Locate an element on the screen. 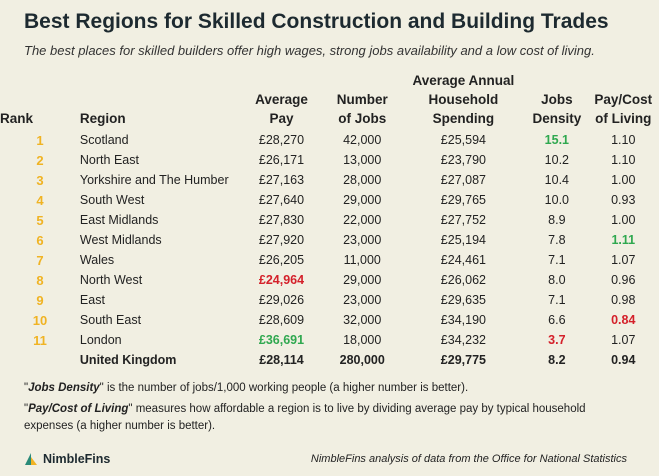 The height and width of the screenshot is (476, 659). density-cell: 7.8 is located at coordinates (557, 240).